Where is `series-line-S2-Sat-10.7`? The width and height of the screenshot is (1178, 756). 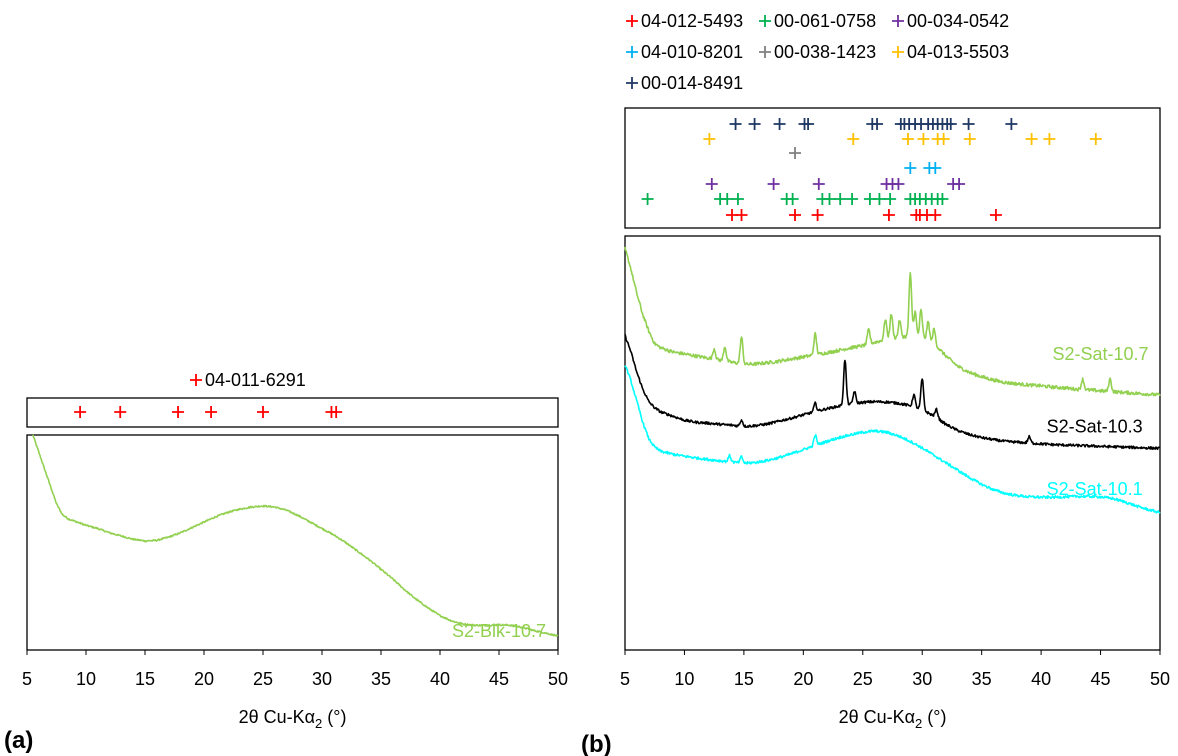
series-line-S2-Sat-10.7 is located at coordinates (892, 321).